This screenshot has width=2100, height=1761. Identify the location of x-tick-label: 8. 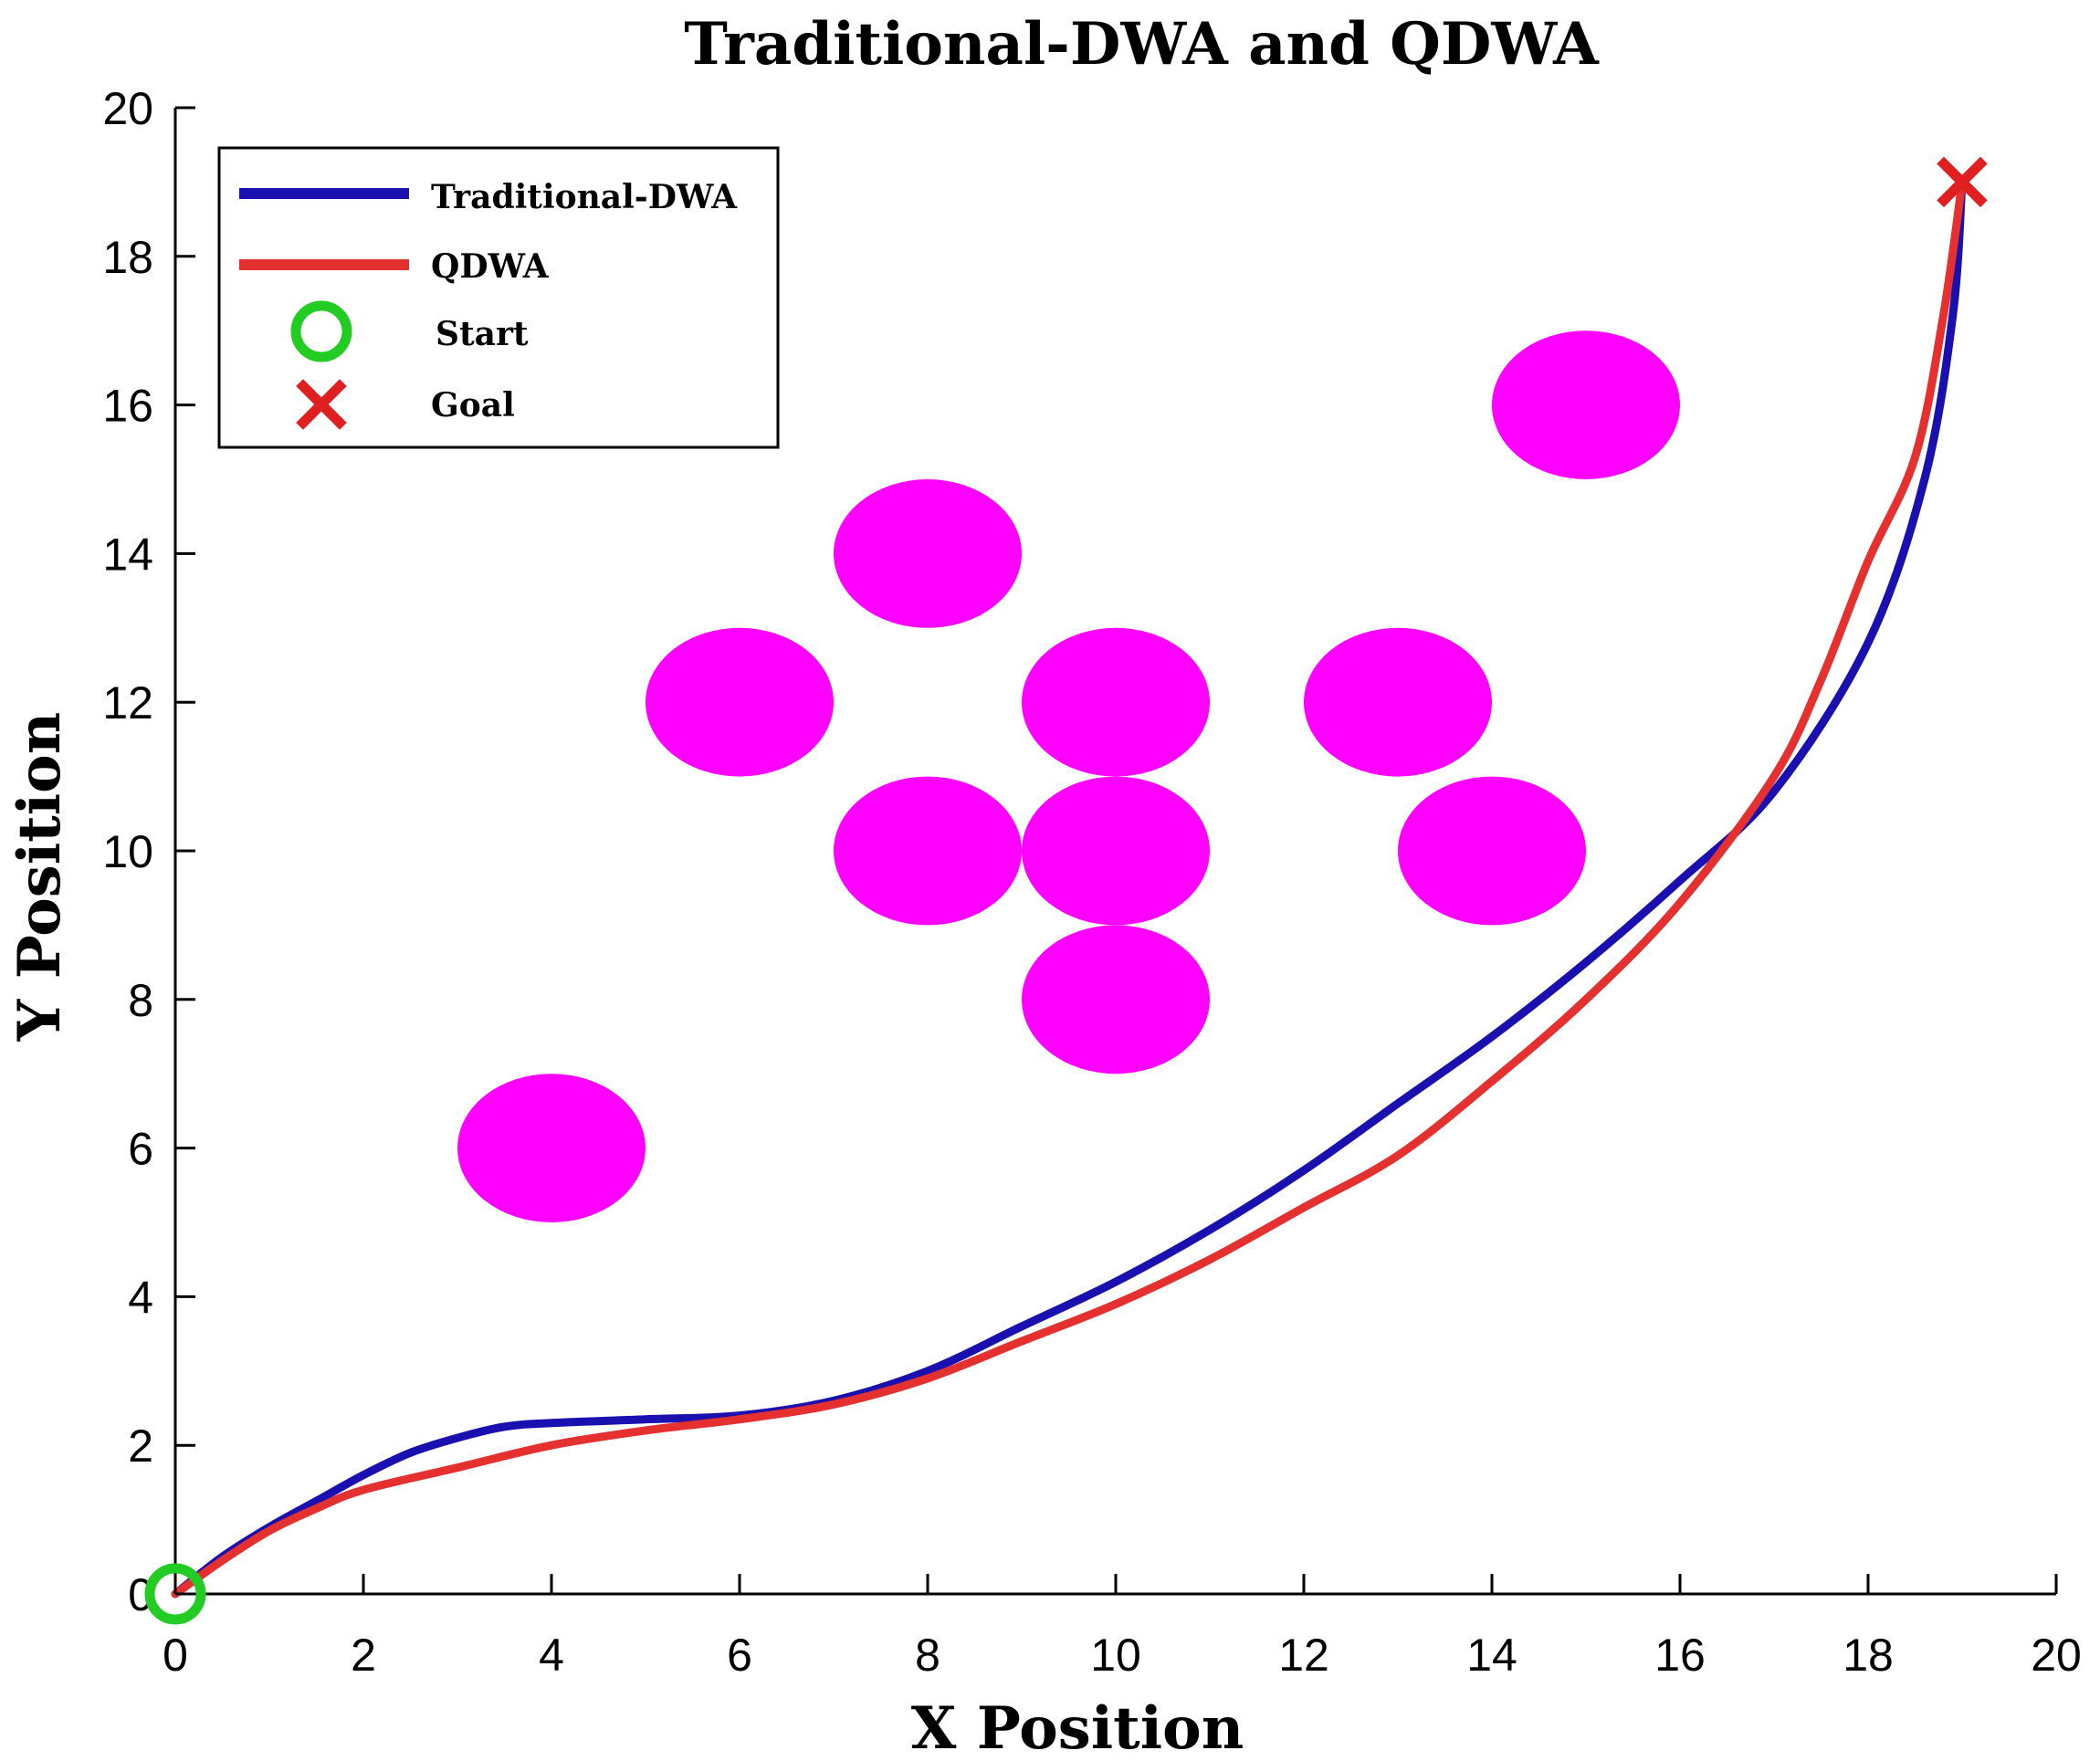
(928, 1656).